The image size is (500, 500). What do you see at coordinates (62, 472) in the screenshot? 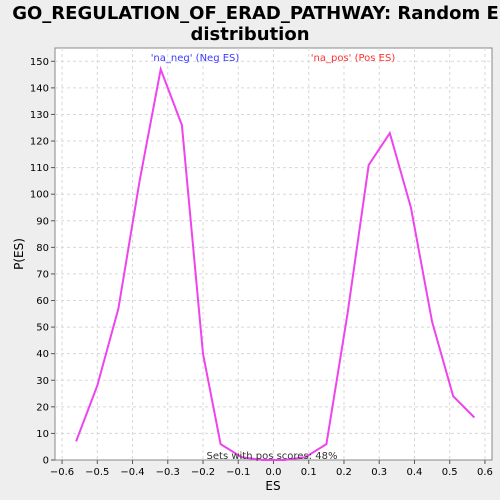
I see `x-tick-label: −0.6` at bounding box center [62, 472].